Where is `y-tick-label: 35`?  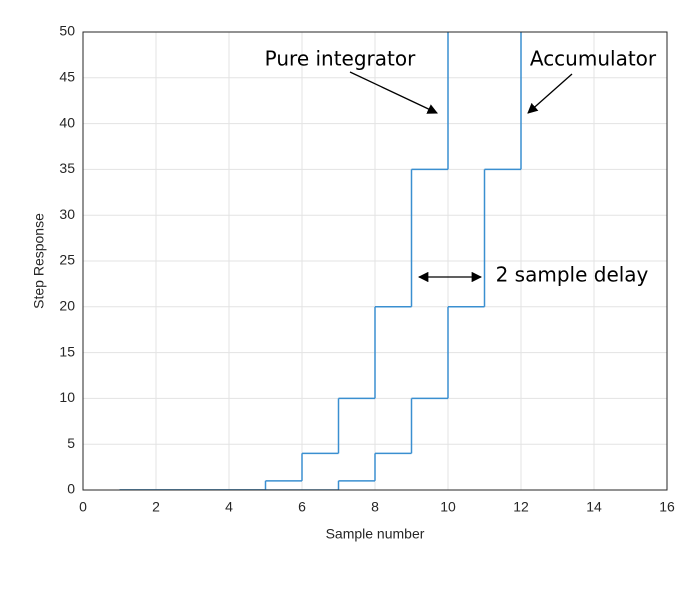
y-tick-label: 35 is located at coordinates (67, 168).